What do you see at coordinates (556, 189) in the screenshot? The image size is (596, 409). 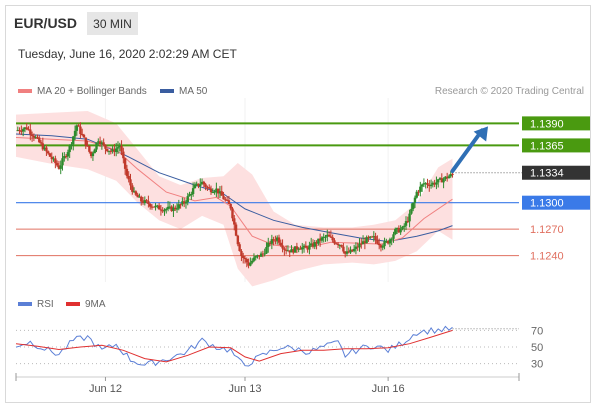 I see `level-tags: 1.1390 1.1365 1.1334 1.1300 1.1270 1.1240` at bounding box center [556, 189].